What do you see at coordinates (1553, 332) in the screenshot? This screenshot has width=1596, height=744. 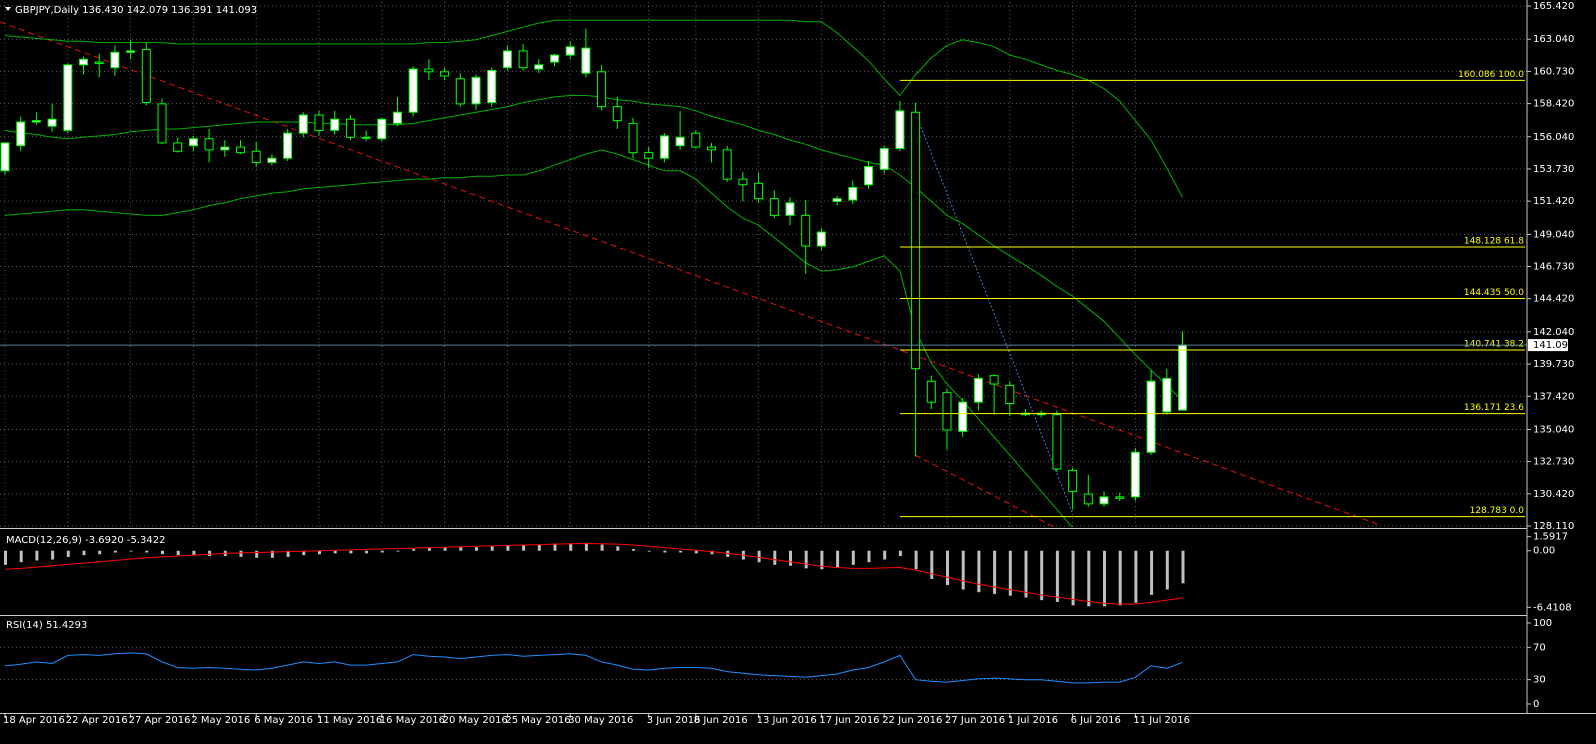 I see `y-tick-label: 142.040` at bounding box center [1553, 332].